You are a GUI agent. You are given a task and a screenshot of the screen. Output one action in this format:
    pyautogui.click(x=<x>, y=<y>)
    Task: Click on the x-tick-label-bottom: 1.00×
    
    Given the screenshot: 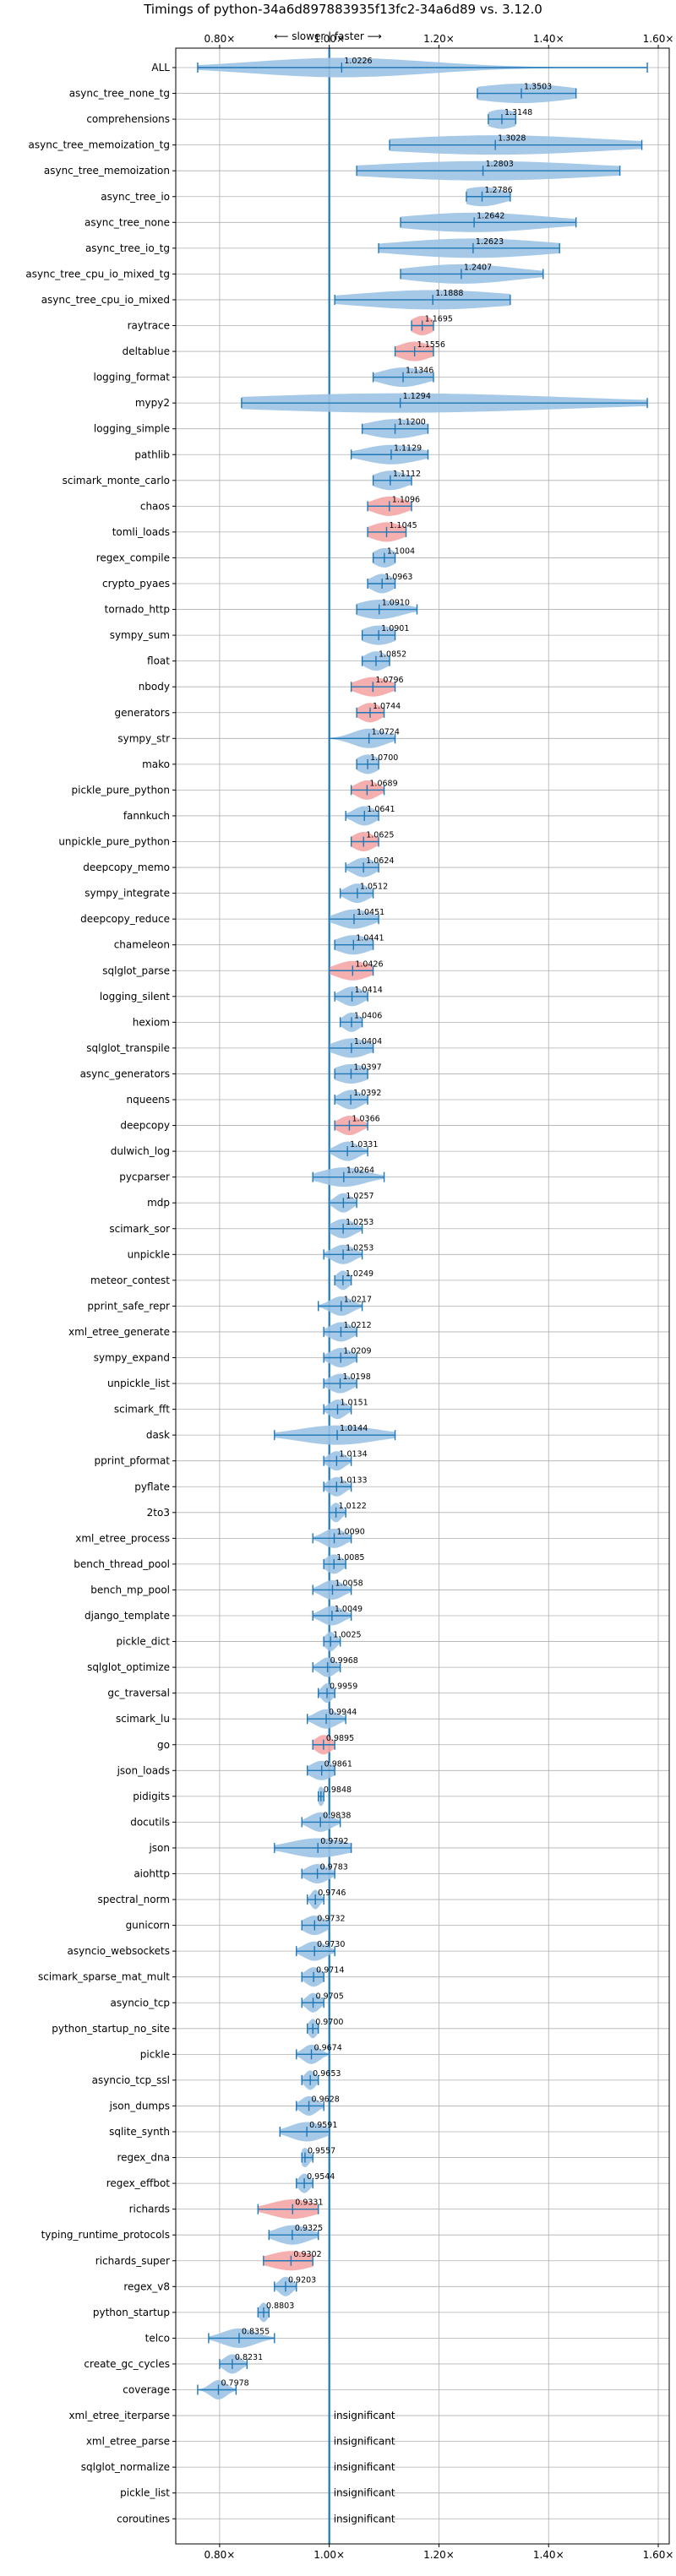 What is the action you would take?
    pyautogui.click(x=329, y=2555)
    